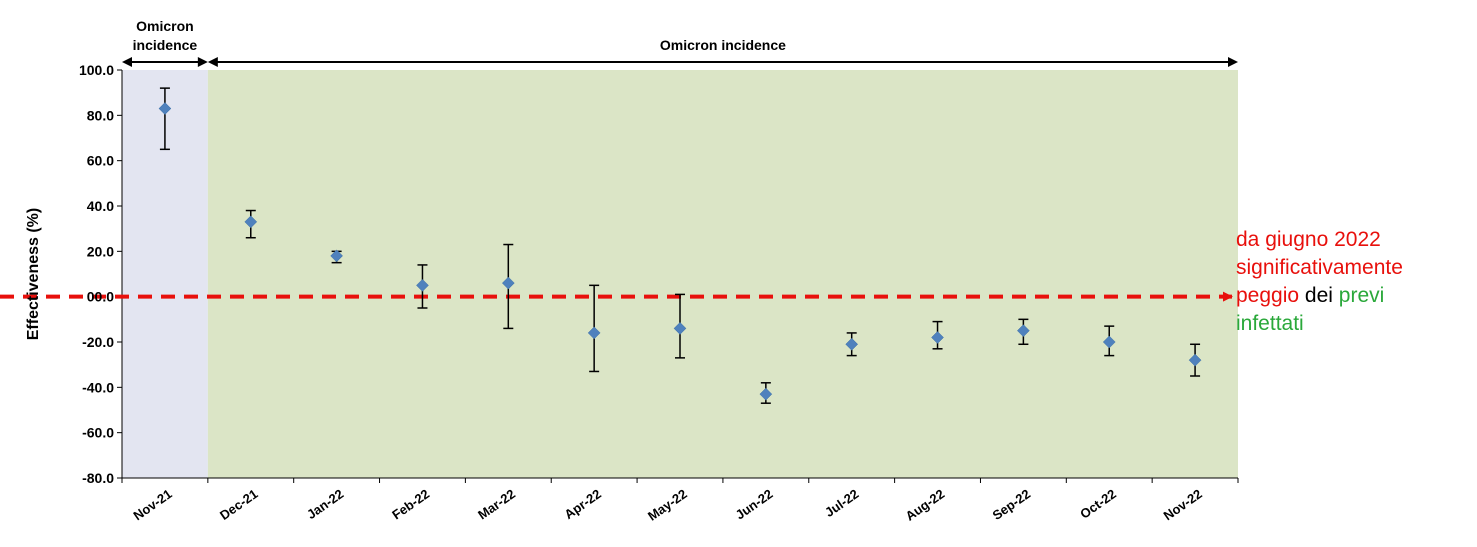 The image size is (1477, 547). What do you see at coordinates (1308, 239) in the screenshot?
I see `annotation-line-1: da giugno 2022` at bounding box center [1308, 239].